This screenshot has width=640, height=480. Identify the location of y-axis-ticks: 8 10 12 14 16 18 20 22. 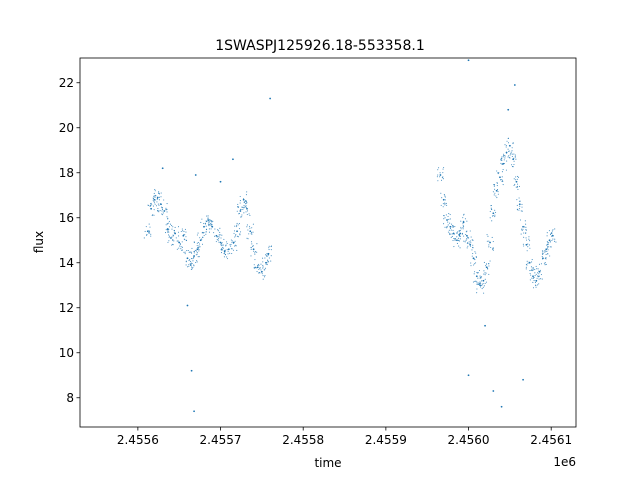
(69, 240).